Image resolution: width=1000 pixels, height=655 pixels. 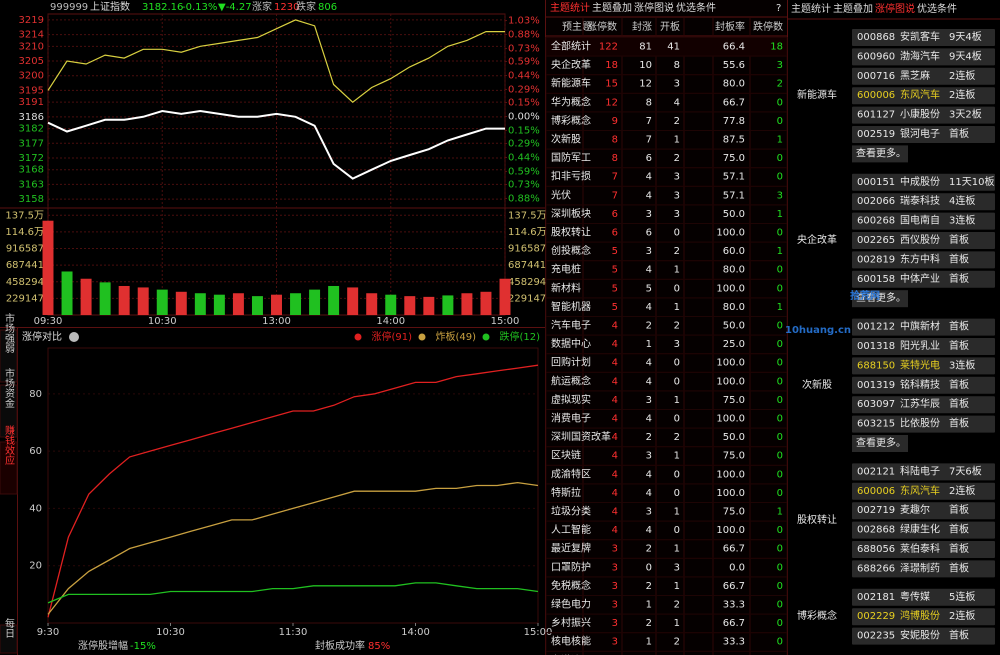 What do you see at coordinates (262, 6) in the screenshot?
I see `header-up-label: 涨家` at bounding box center [262, 6].